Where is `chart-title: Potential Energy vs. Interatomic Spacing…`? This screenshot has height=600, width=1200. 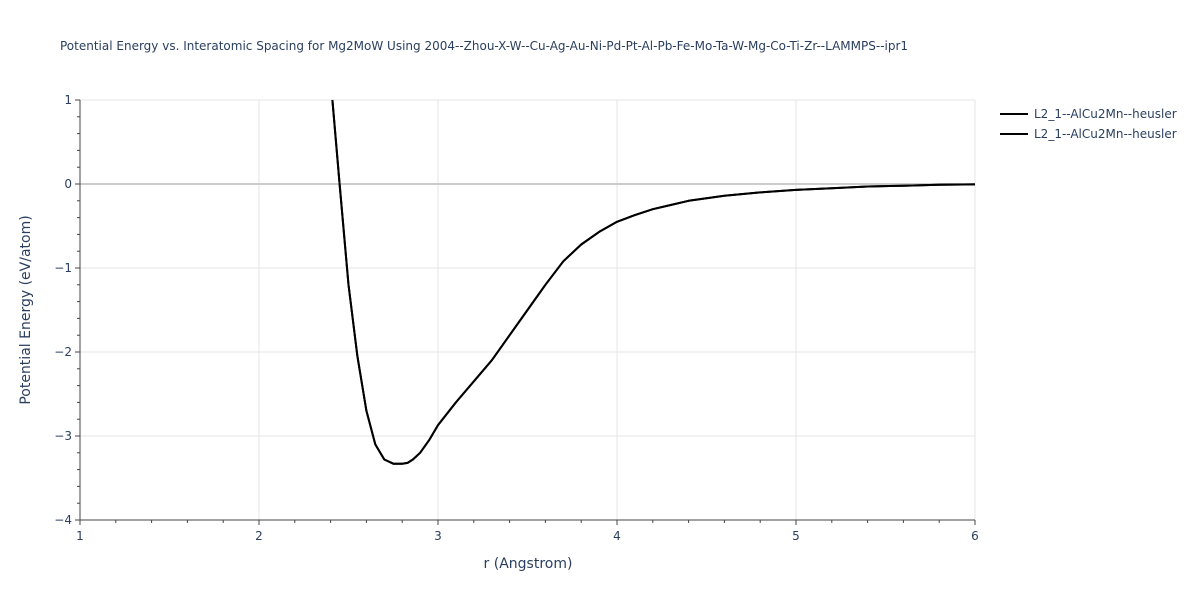
chart-title: Potential Energy vs. Interatomic Spacing… is located at coordinates (484, 46).